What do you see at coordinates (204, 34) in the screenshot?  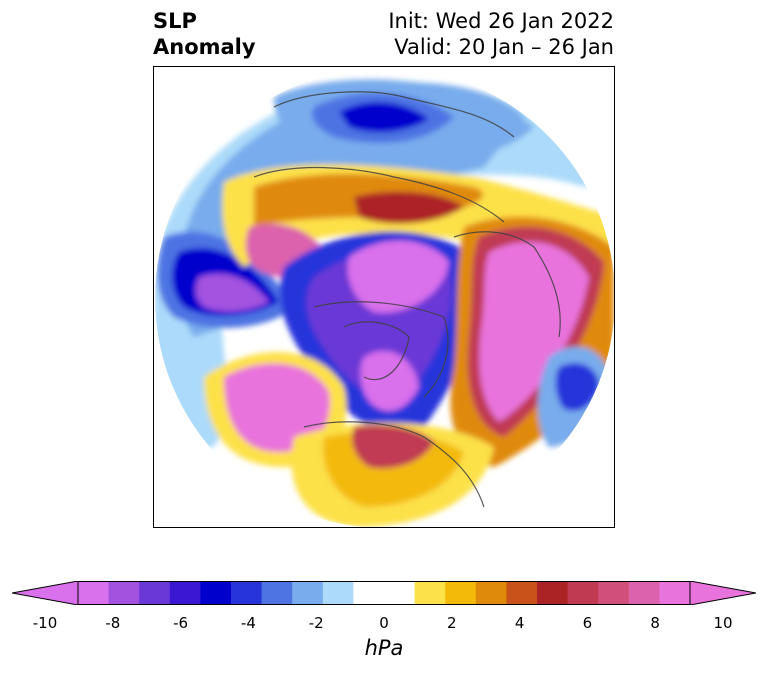 I see `map-title: SLP Anomaly` at bounding box center [204, 34].